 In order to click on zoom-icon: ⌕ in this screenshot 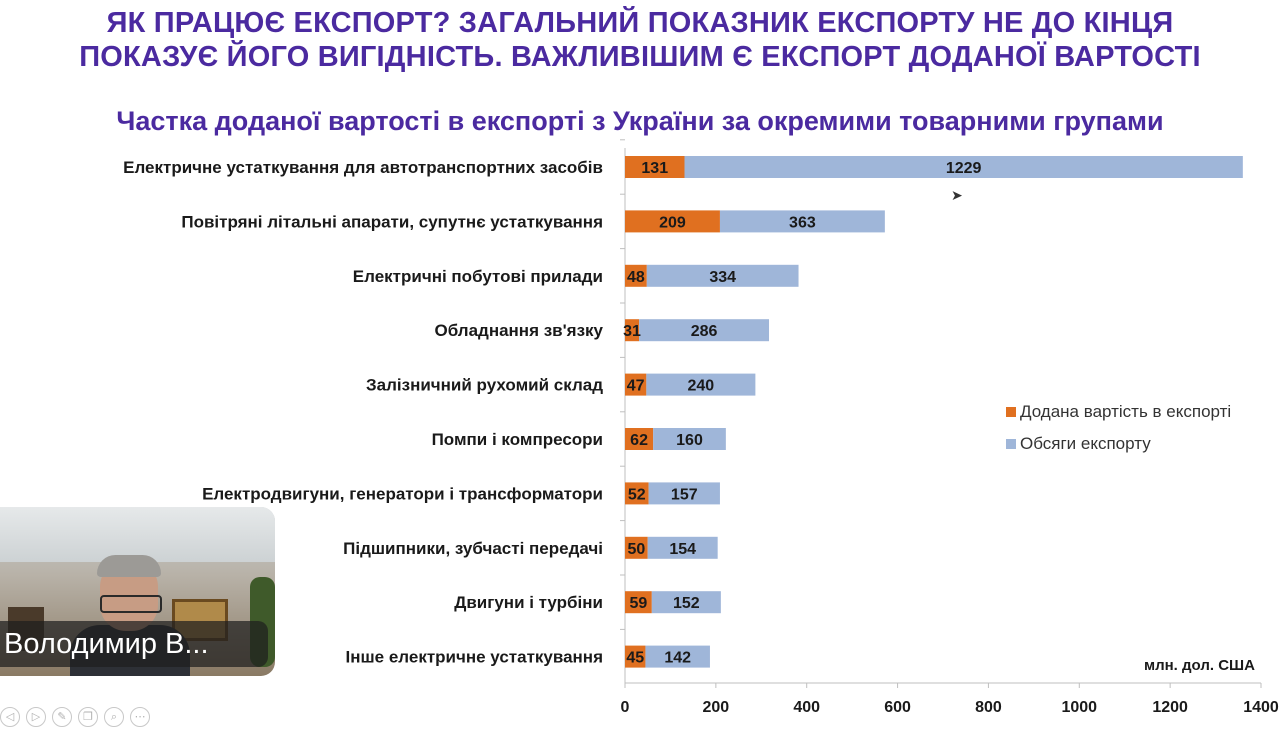, I will do `click(114, 717)`.